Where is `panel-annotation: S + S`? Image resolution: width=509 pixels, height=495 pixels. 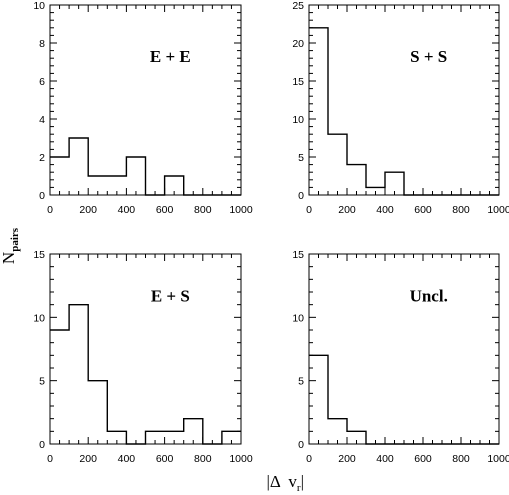
panel-annotation: S + S is located at coordinates (428, 56).